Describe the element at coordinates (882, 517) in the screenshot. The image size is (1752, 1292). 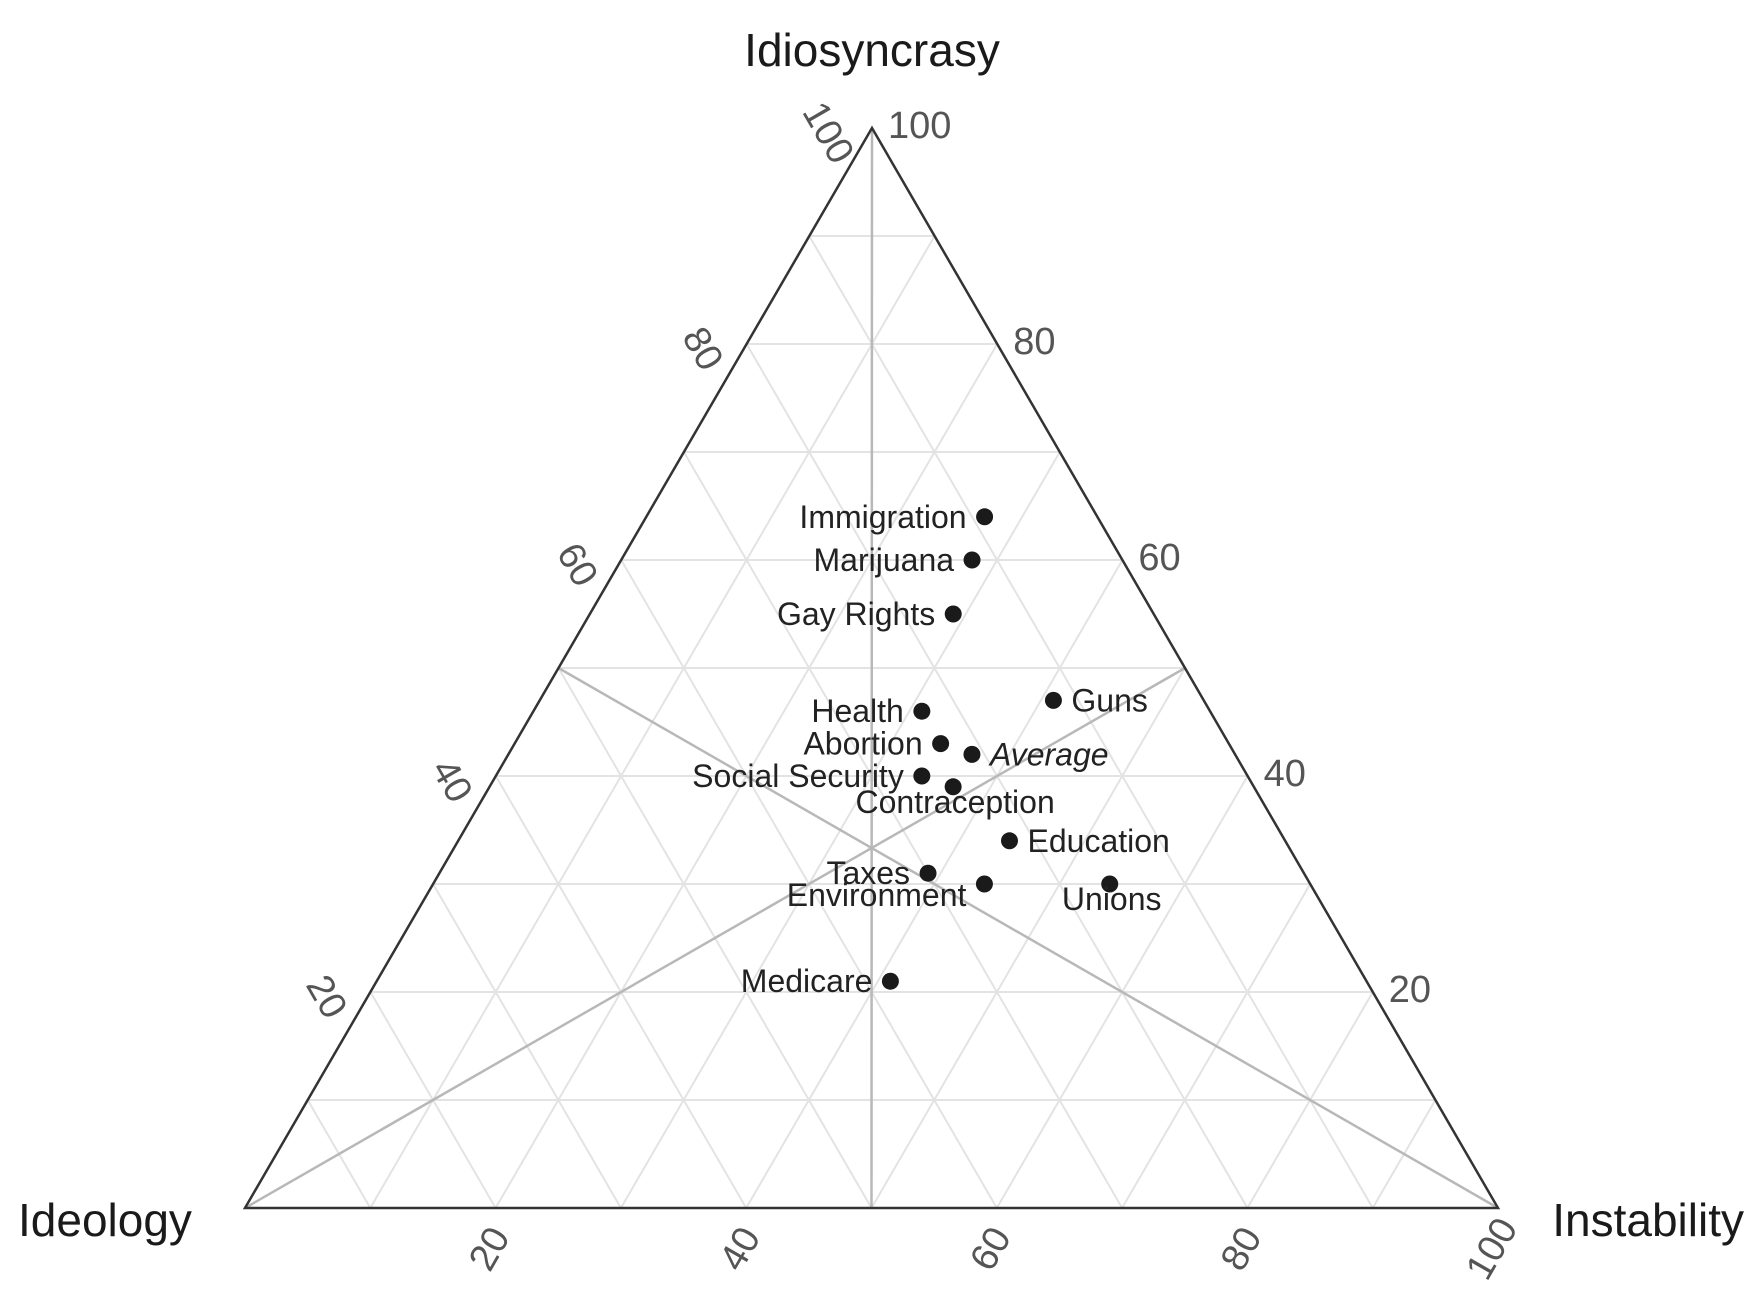
I see `point-label-immigration: Immigration` at that location.